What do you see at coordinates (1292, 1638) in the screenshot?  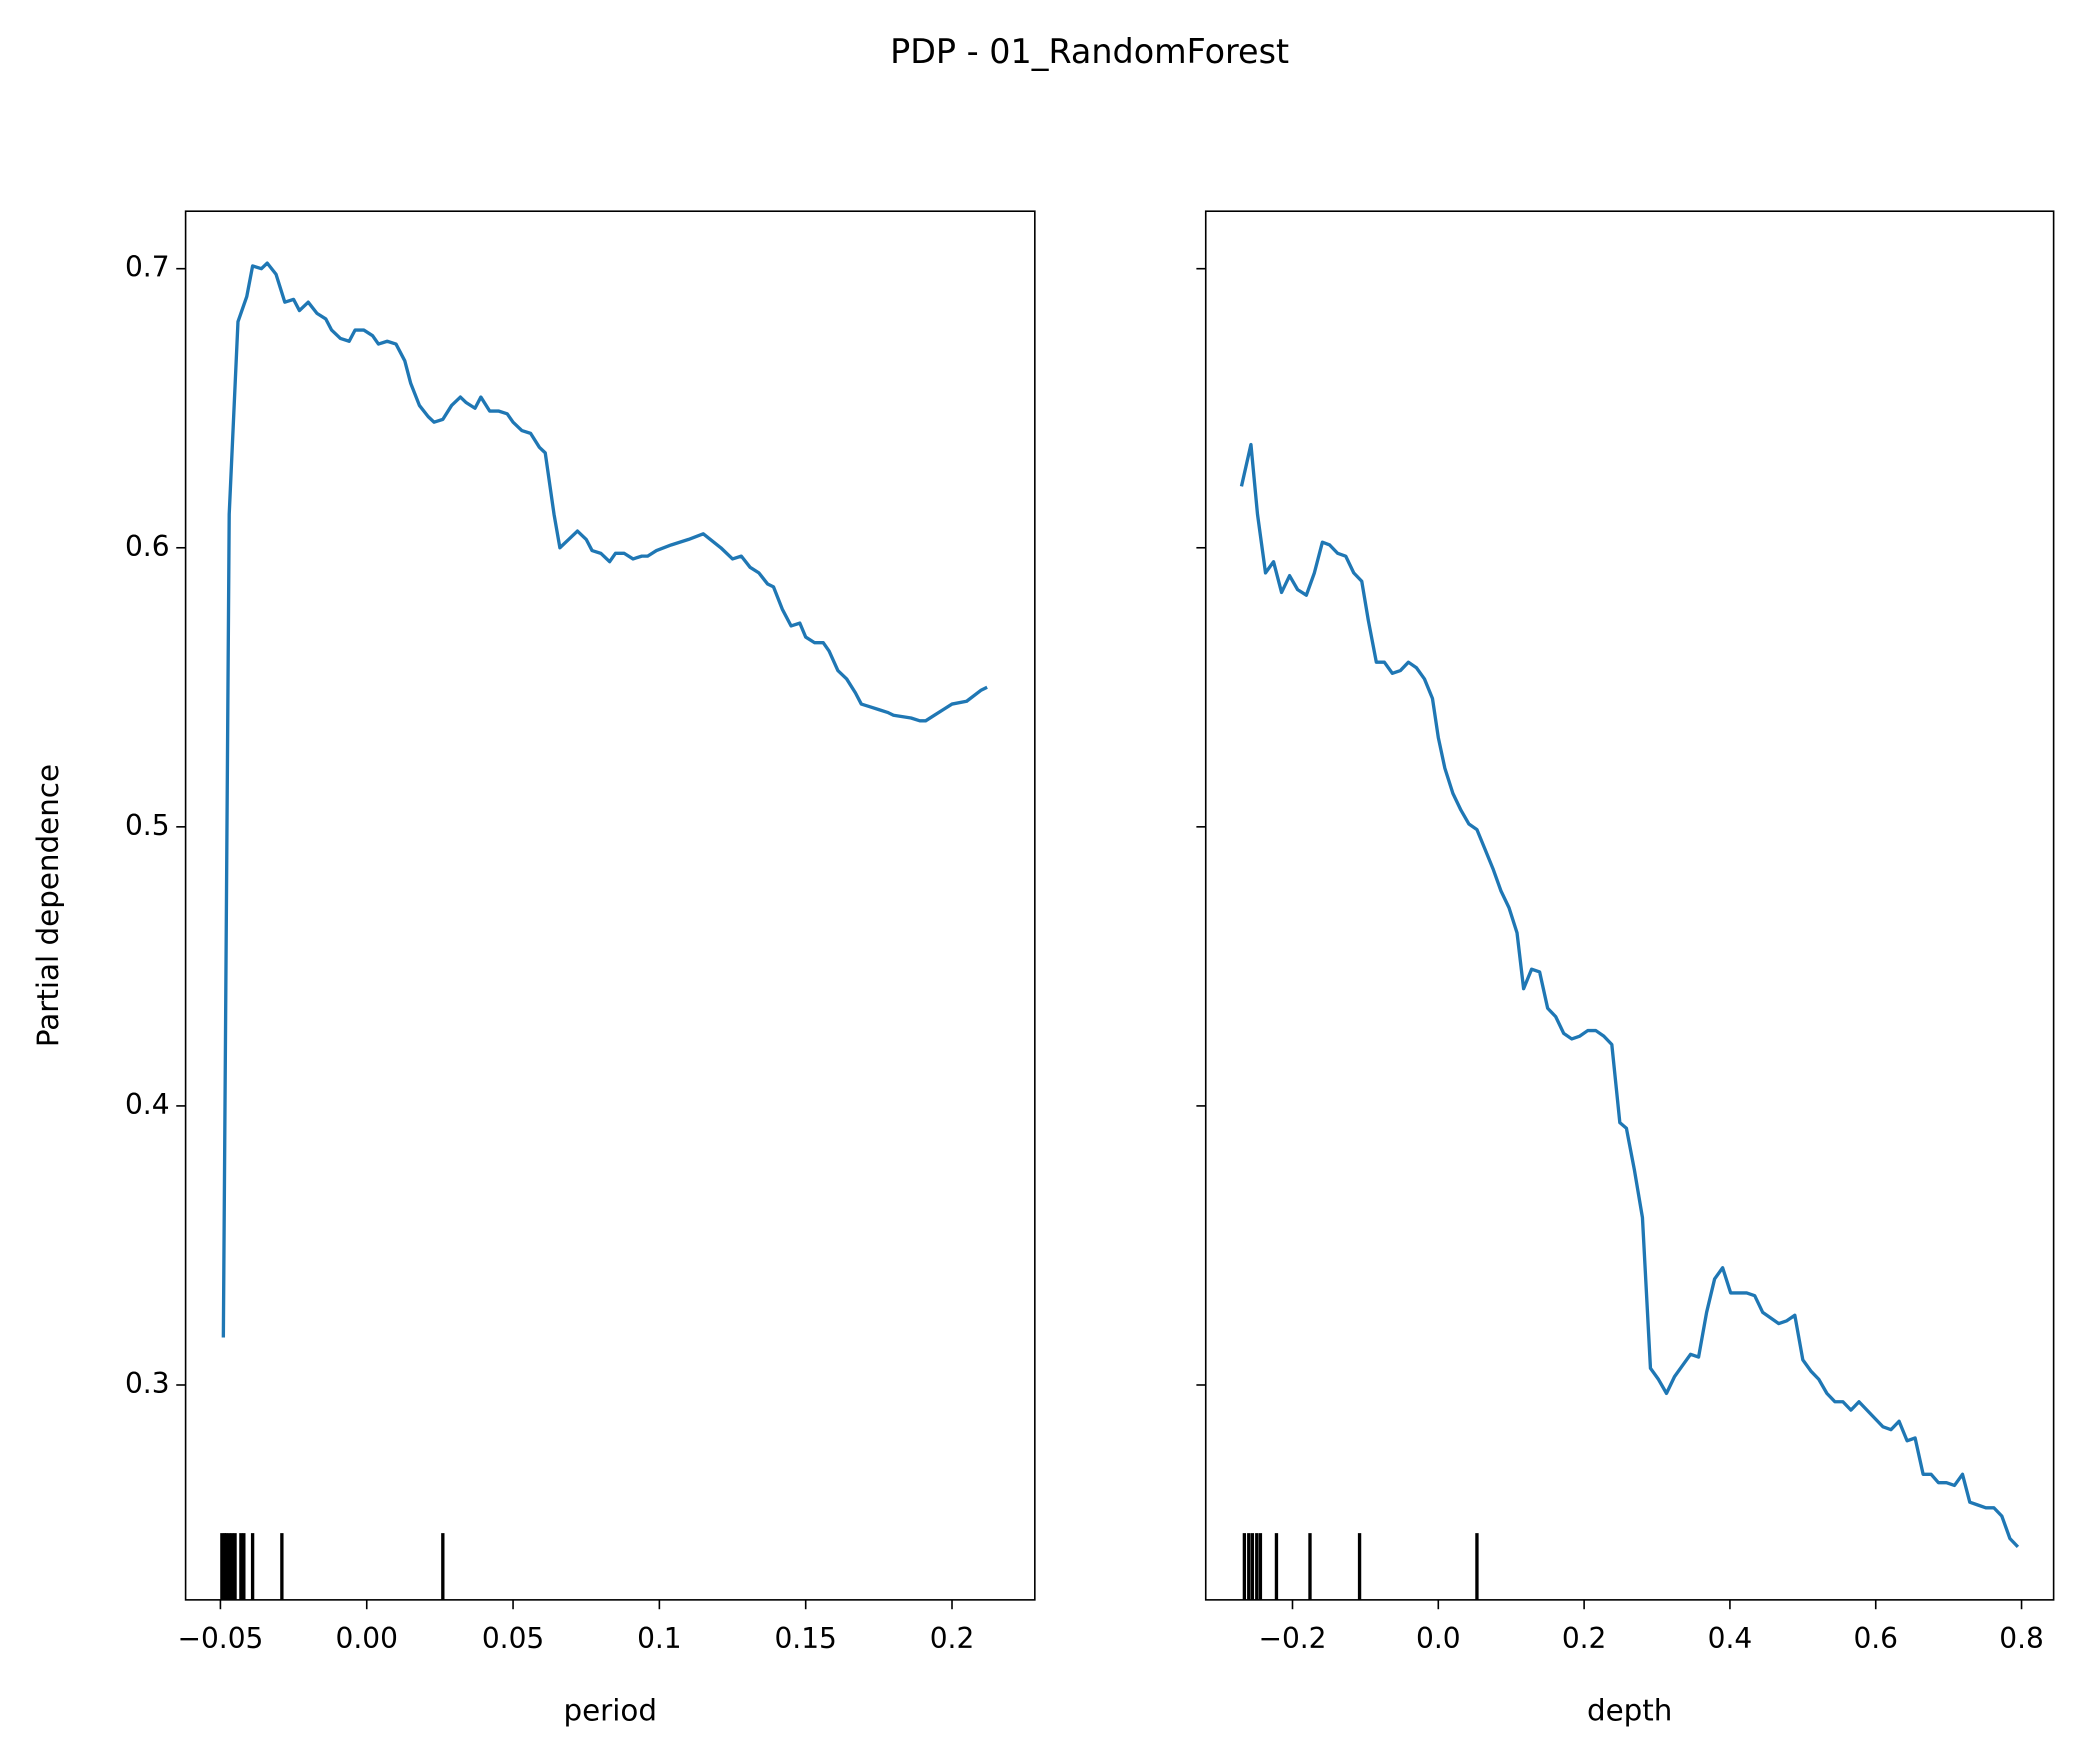 I see `x-tick-label: −0.2` at bounding box center [1292, 1638].